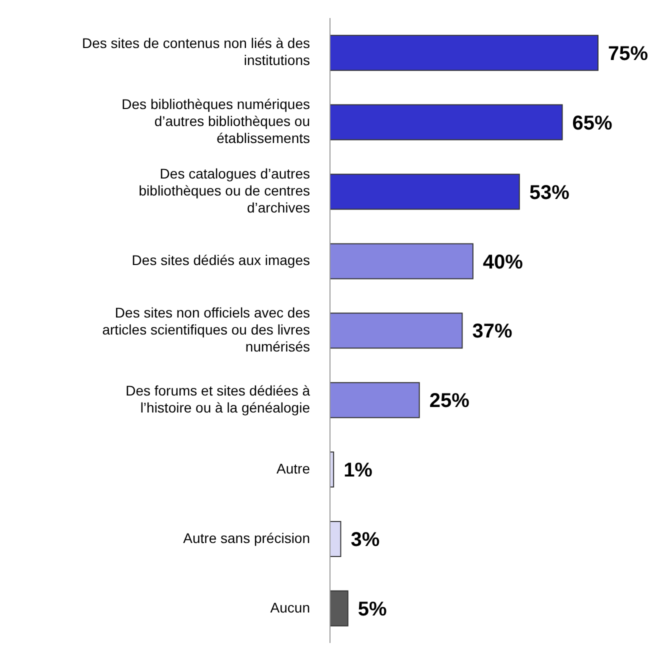  I want to click on data-label: 65%, so click(592, 123).